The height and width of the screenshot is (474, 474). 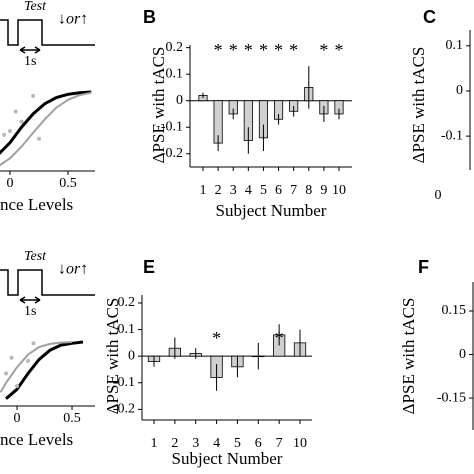 I want to click on panel-letter: E, so click(x=149, y=267).